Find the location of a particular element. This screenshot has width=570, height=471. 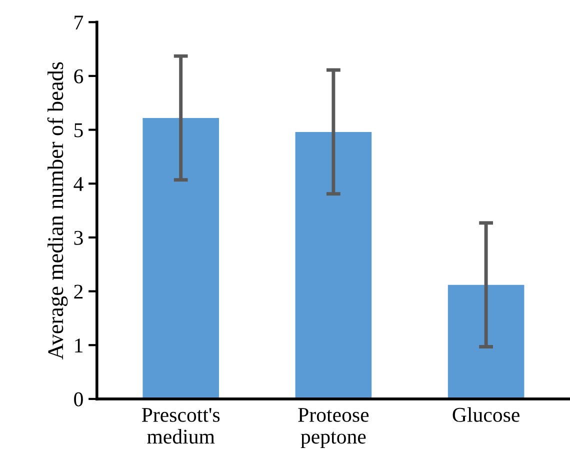

y-tick-label: 1 is located at coordinates (78, 345).